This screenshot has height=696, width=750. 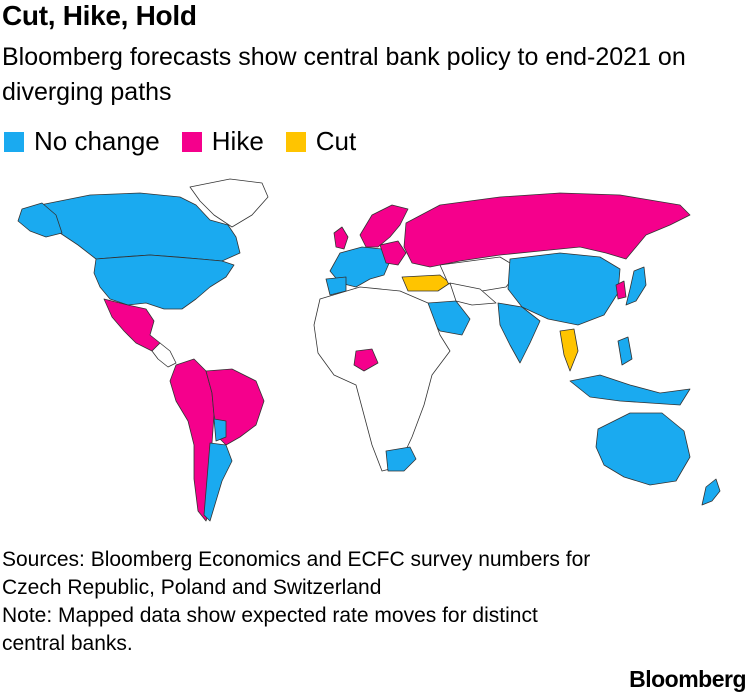 What do you see at coordinates (40, 220) in the screenshot?
I see `region-alaska` at bounding box center [40, 220].